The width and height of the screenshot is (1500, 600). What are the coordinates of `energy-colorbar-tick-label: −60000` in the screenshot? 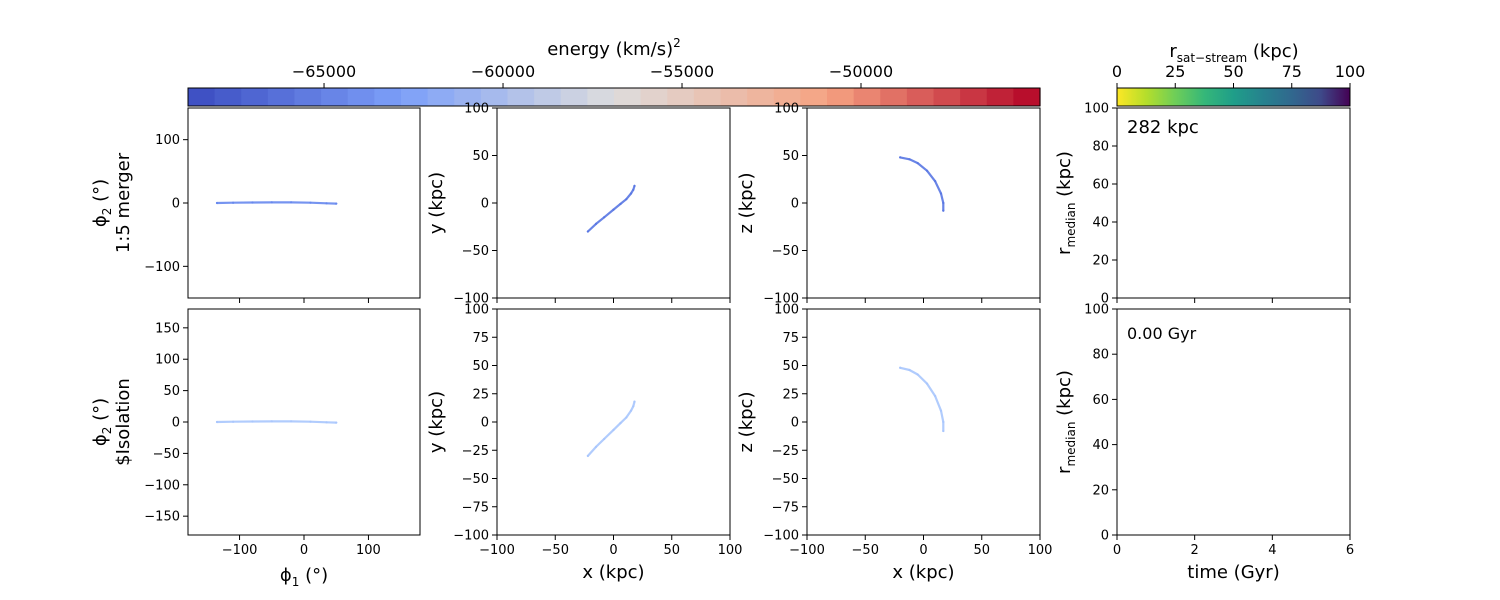 It's located at (503, 71).